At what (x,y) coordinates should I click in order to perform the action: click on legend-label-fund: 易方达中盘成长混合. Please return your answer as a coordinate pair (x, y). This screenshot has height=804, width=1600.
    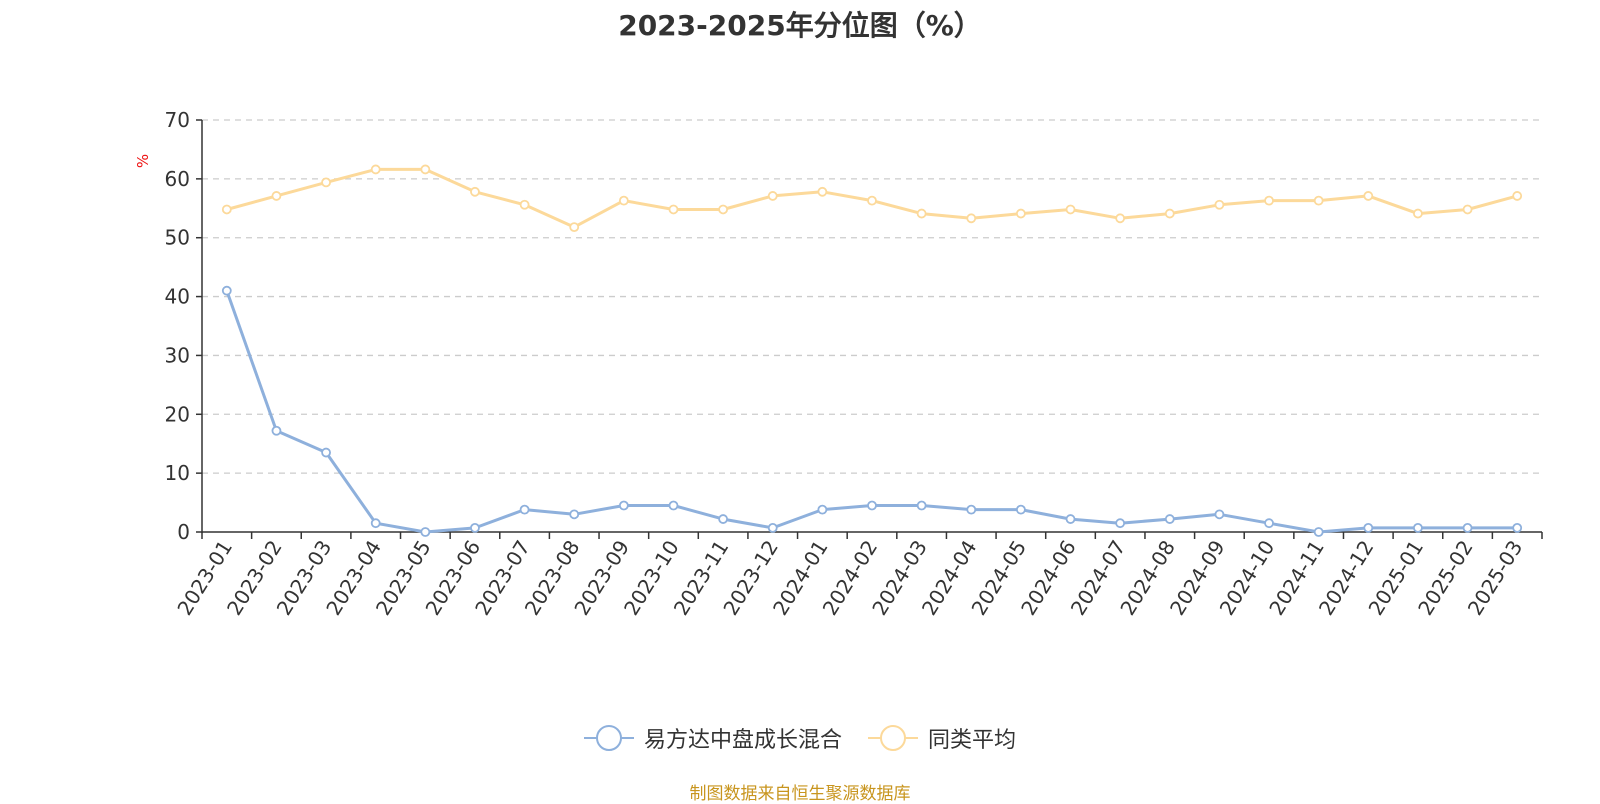
    Looking at the image, I should click on (742, 740).